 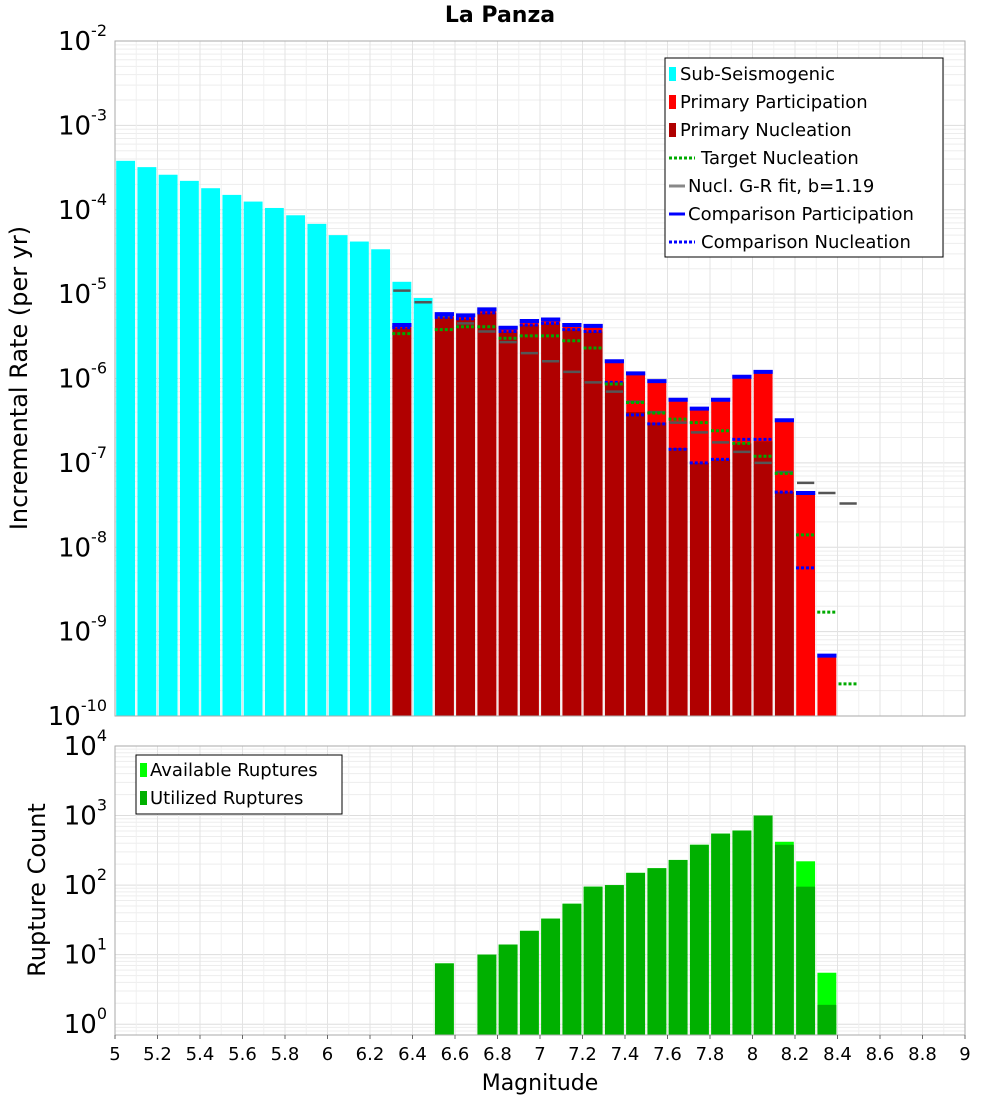 I want to click on top-y-tick-label: 10⁻⁸, so click(x=82, y=545).